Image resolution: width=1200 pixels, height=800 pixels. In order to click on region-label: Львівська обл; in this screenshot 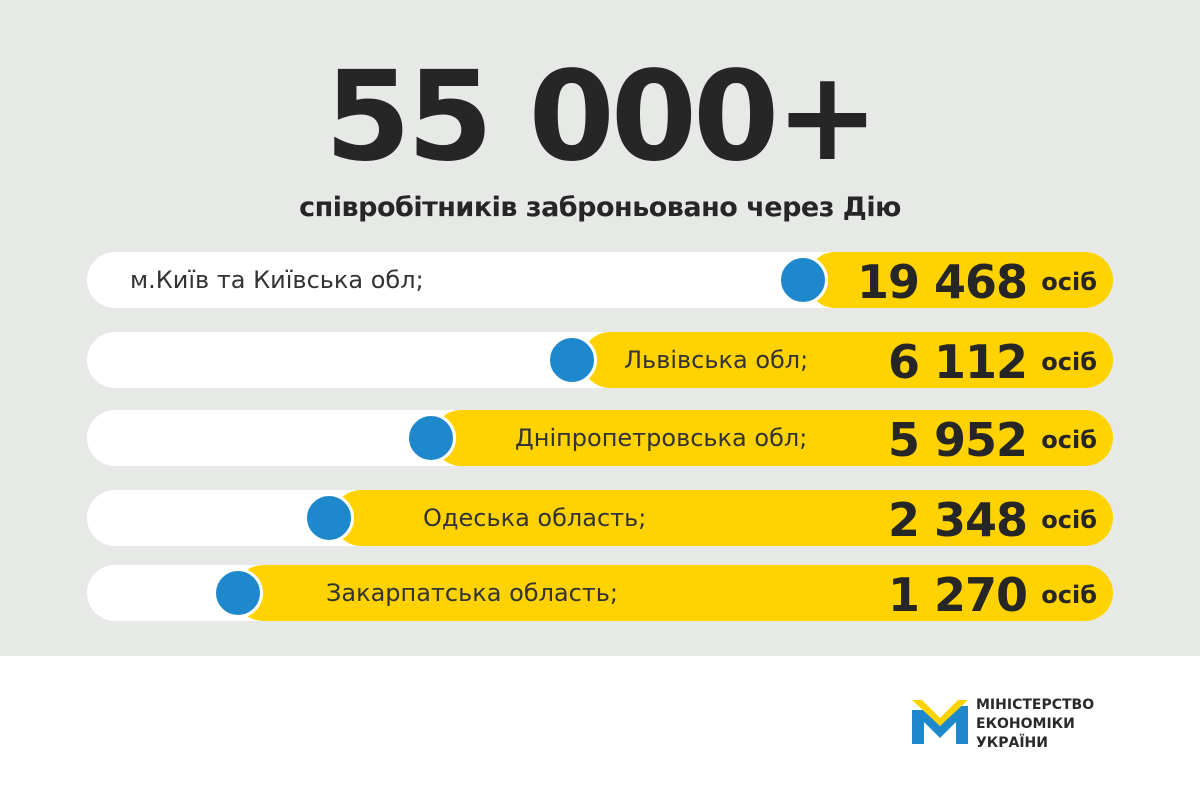, I will do `click(716, 360)`.